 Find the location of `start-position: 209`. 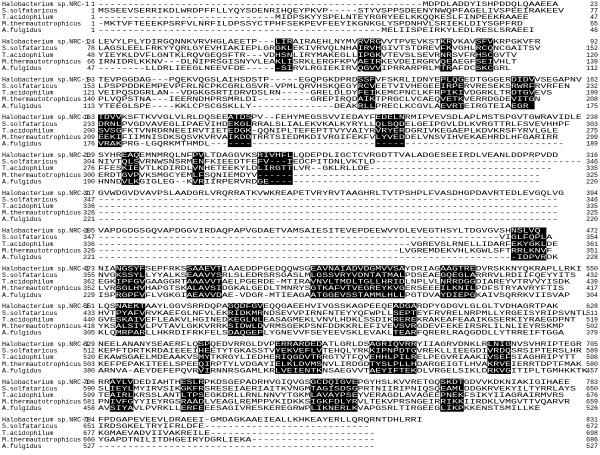

start-position: 209 is located at coordinates (89, 137).